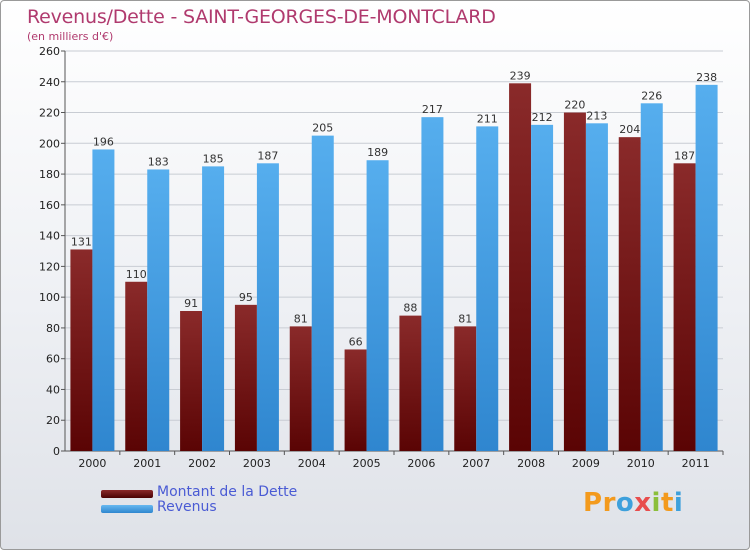 The width and height of the screenshot is (750, 550). Describe the element at coordinates (49, 113) in the screenshot. I see `y-tick-label: 220` at that location.